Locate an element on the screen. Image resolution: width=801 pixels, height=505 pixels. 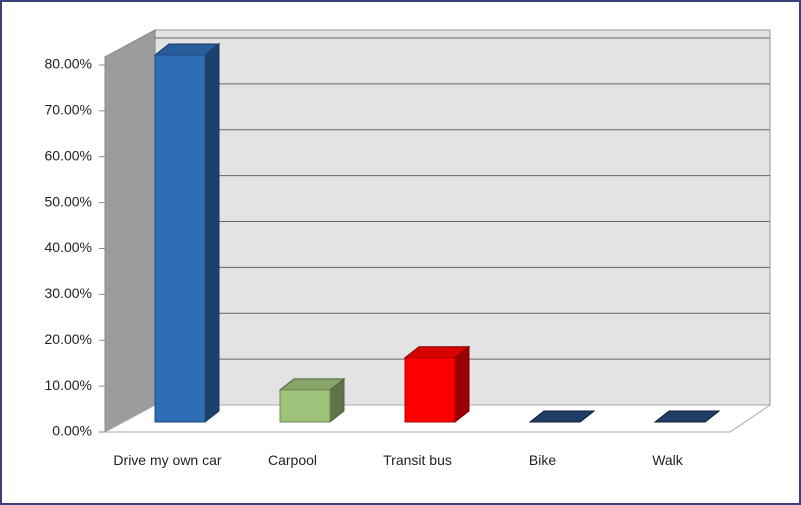
x-tick-label: Walk is located at coordinates (667, 460).